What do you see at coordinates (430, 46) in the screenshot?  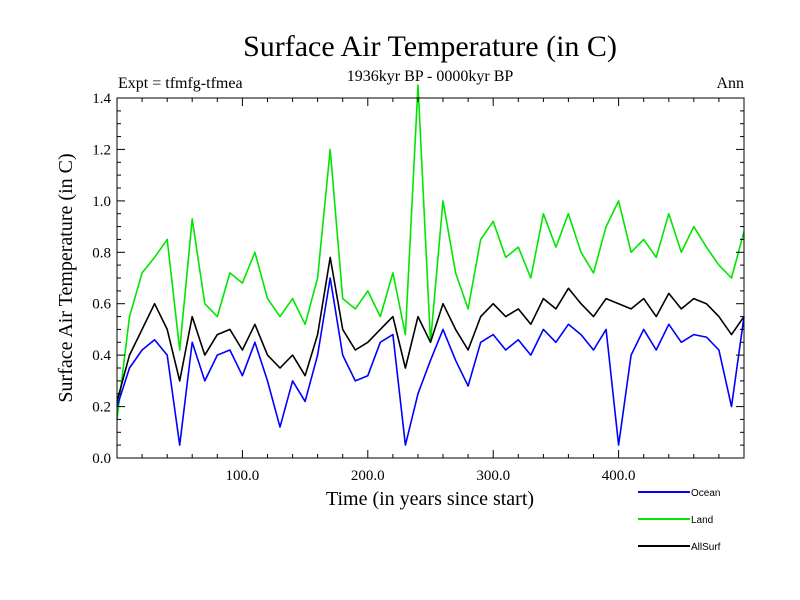 I see `chart-title: Surface Air Temperature (in C)` at bounding box center [430, 46].